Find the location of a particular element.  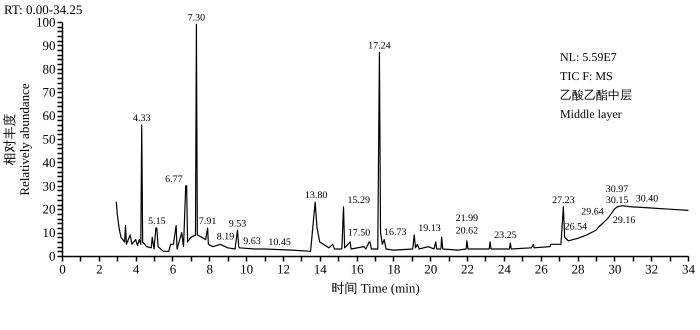

x-tick-label: 28 is located at coordinates (578, 269).